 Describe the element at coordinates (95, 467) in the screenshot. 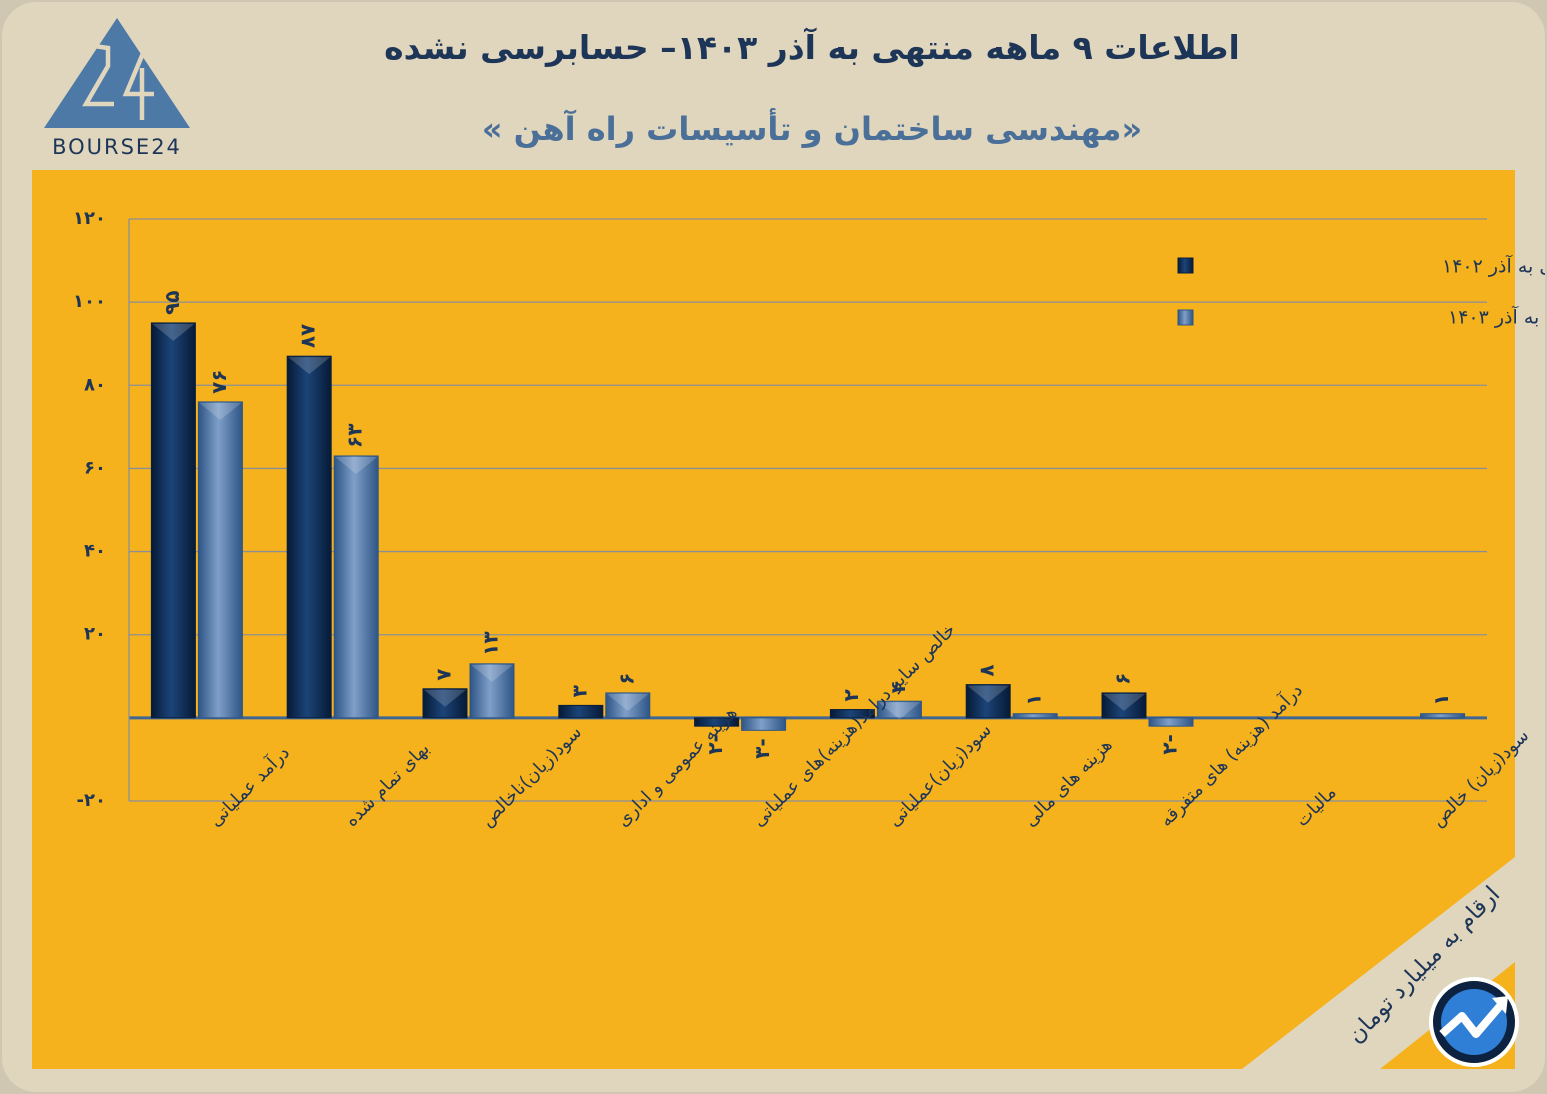

I see `y-tick-label: ۶۰` at that location.